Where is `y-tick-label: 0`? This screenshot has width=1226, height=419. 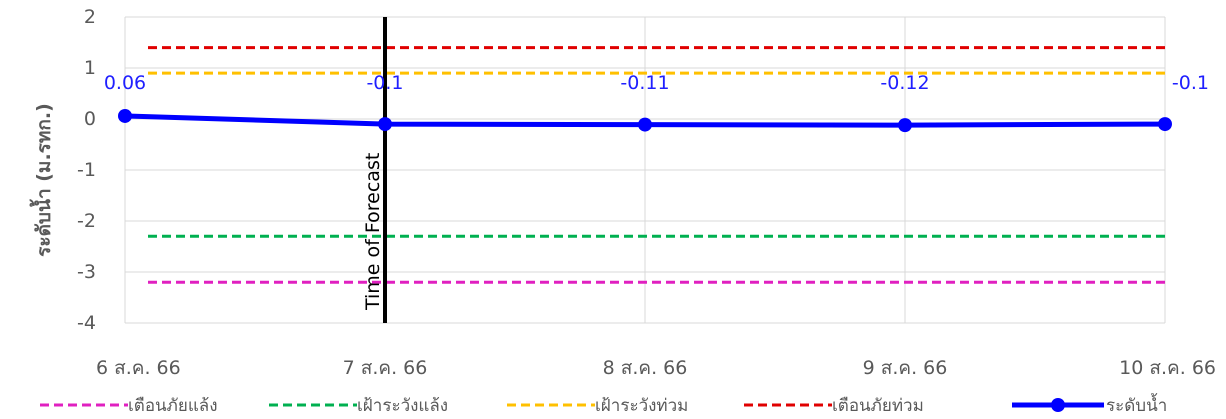
y-tick-label: 0 is located at coordinates (90, 119).